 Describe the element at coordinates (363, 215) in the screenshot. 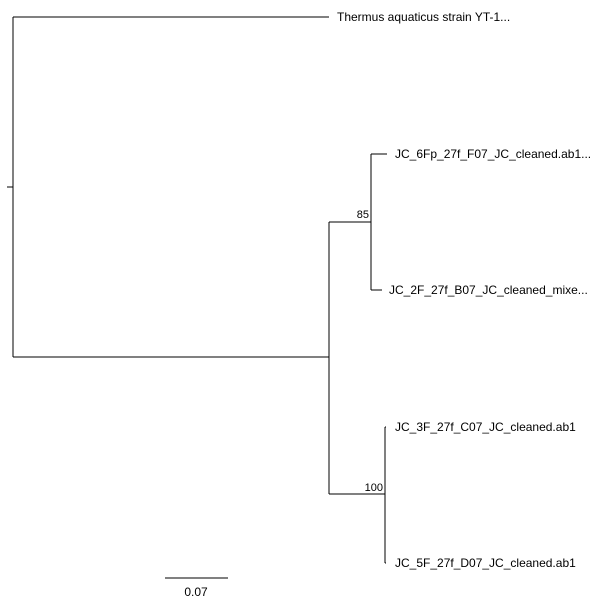

I see `support-value-85: 85` at that location.